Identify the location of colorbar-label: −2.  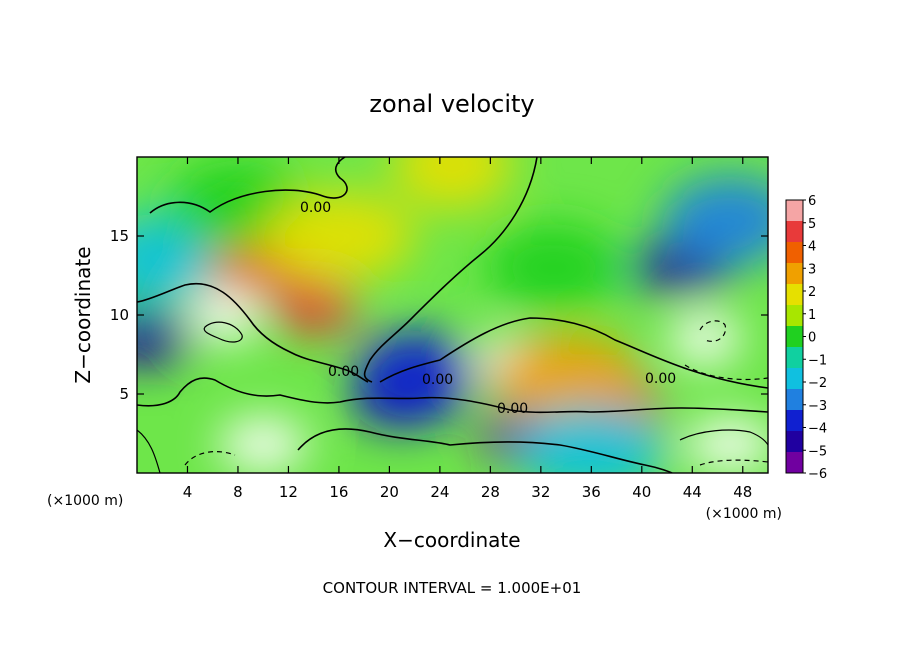
(817, 383).